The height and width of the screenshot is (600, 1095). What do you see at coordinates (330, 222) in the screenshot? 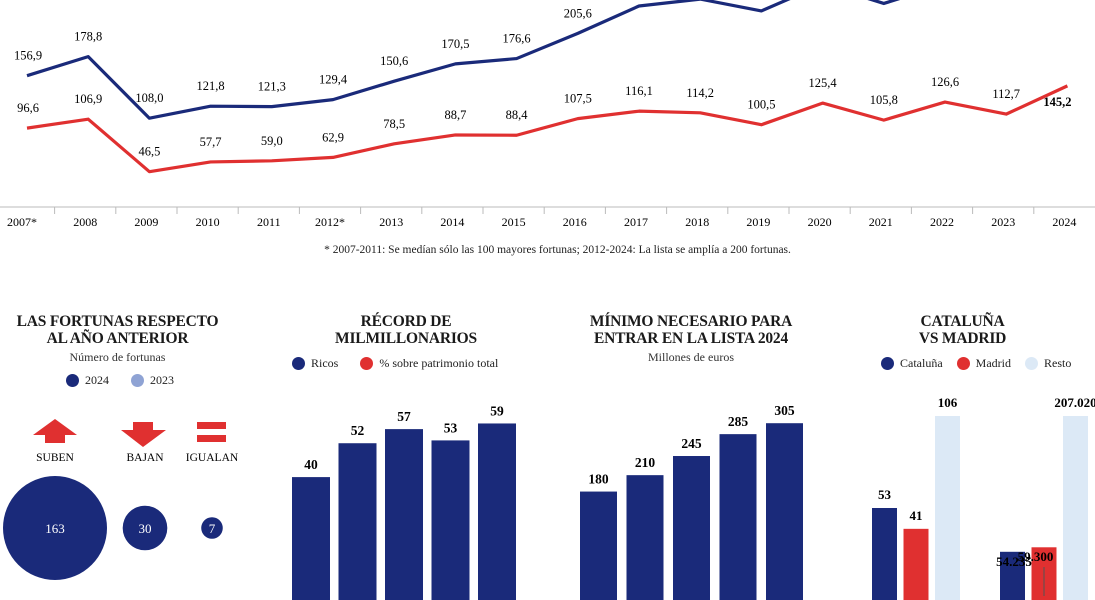
I see `x-tick-label: 2012*` at bounding box center [330, 222].